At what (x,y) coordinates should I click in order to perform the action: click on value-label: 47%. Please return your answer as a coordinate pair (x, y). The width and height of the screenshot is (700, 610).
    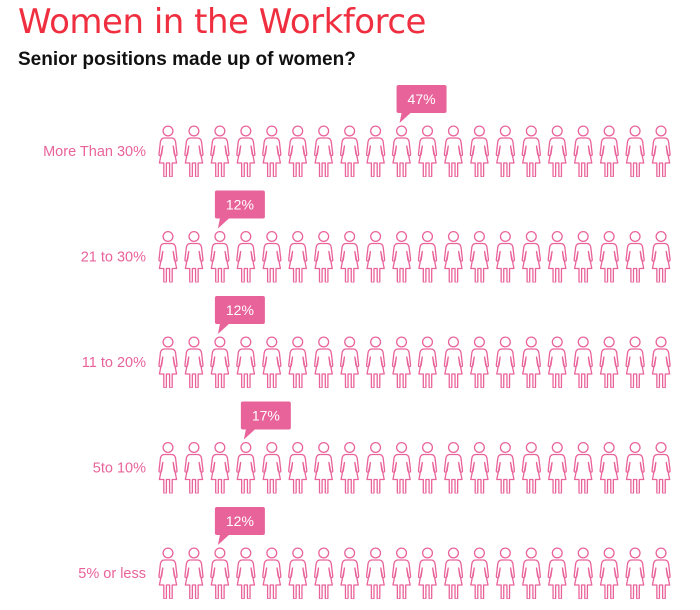
    Looking at the image, I should click on (422, 99).